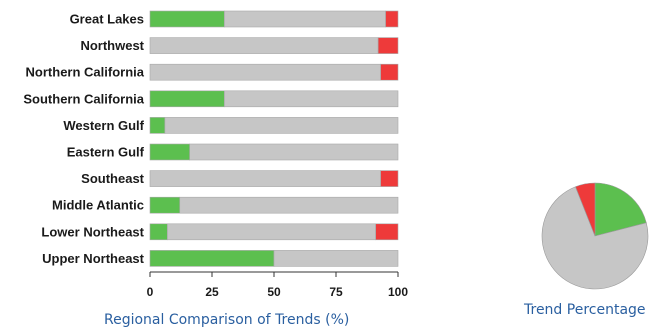 This screenshot has width=665, height=335. I want to click on category-label: Northwest, so click(112, 45).